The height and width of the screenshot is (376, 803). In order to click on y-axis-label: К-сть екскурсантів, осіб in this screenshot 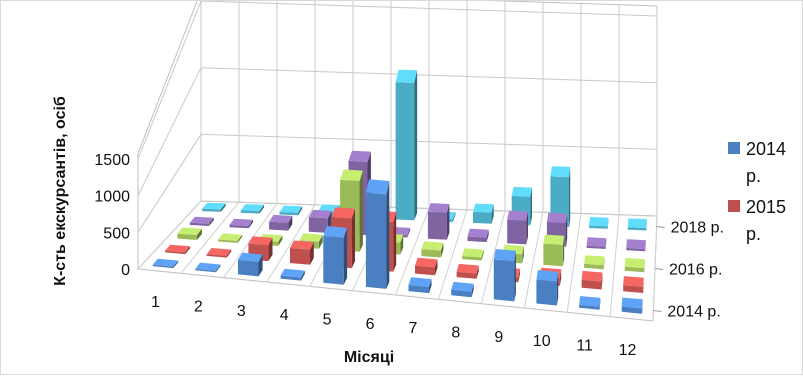, I will do `click(60, 191)`.